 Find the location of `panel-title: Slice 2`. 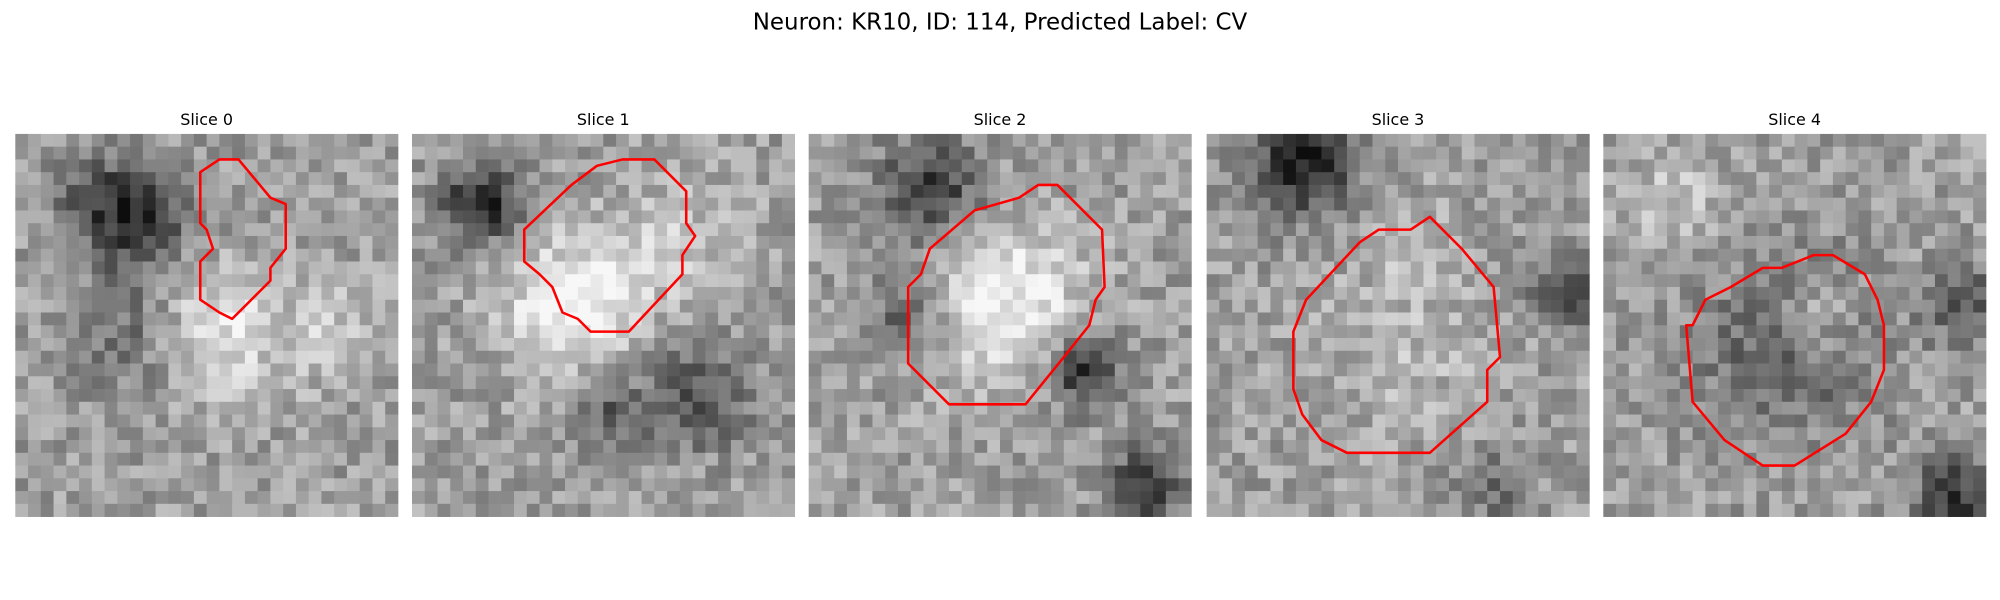

panel-title: Slice 2 is located at coordinates (1000, 119).